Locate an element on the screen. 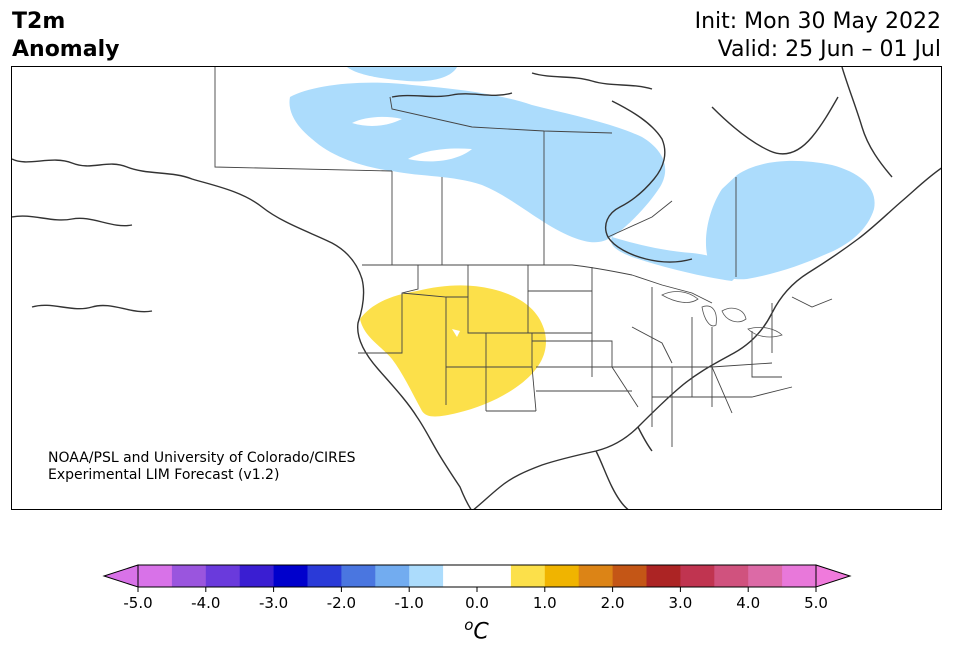  colorbar-tick-label: -3.0 is located at coordinates (273, 603).